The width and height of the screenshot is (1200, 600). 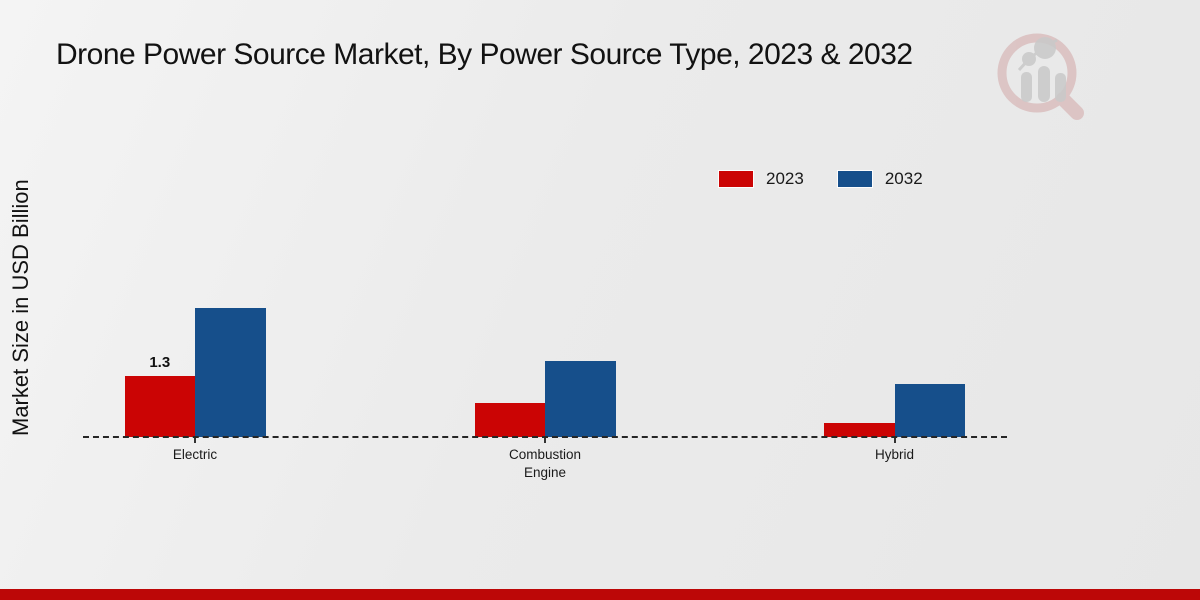 I want to click on x-tick-label-combustion-engine: Combustion Engine, so click(x=545, y=464).